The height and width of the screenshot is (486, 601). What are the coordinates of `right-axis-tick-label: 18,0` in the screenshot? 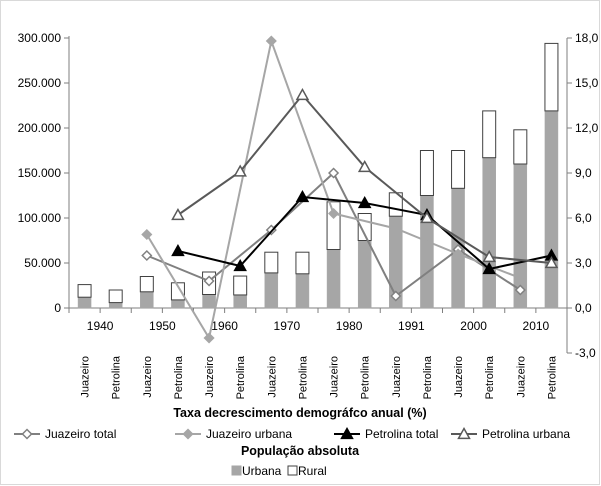 It's located at (587, 38).